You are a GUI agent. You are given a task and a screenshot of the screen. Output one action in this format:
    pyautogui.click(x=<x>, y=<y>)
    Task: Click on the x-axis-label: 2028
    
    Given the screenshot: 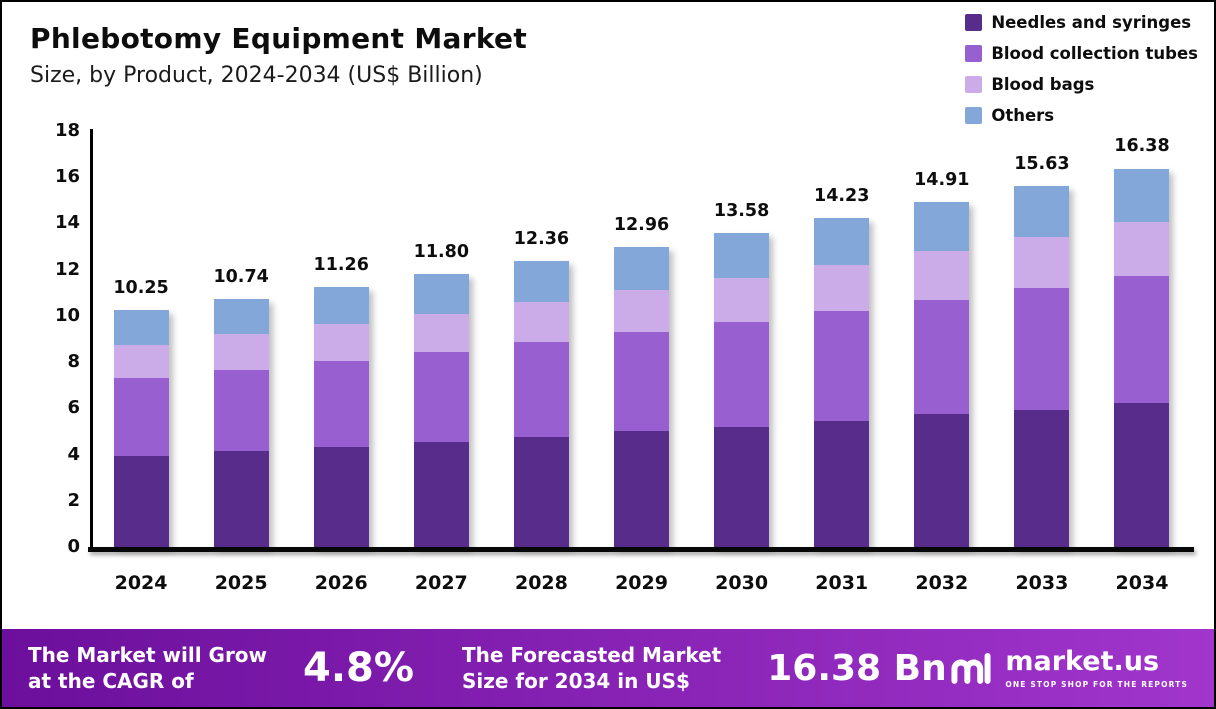 What is the action you would take?
    pyautogui.click(x=541, y=583)
    